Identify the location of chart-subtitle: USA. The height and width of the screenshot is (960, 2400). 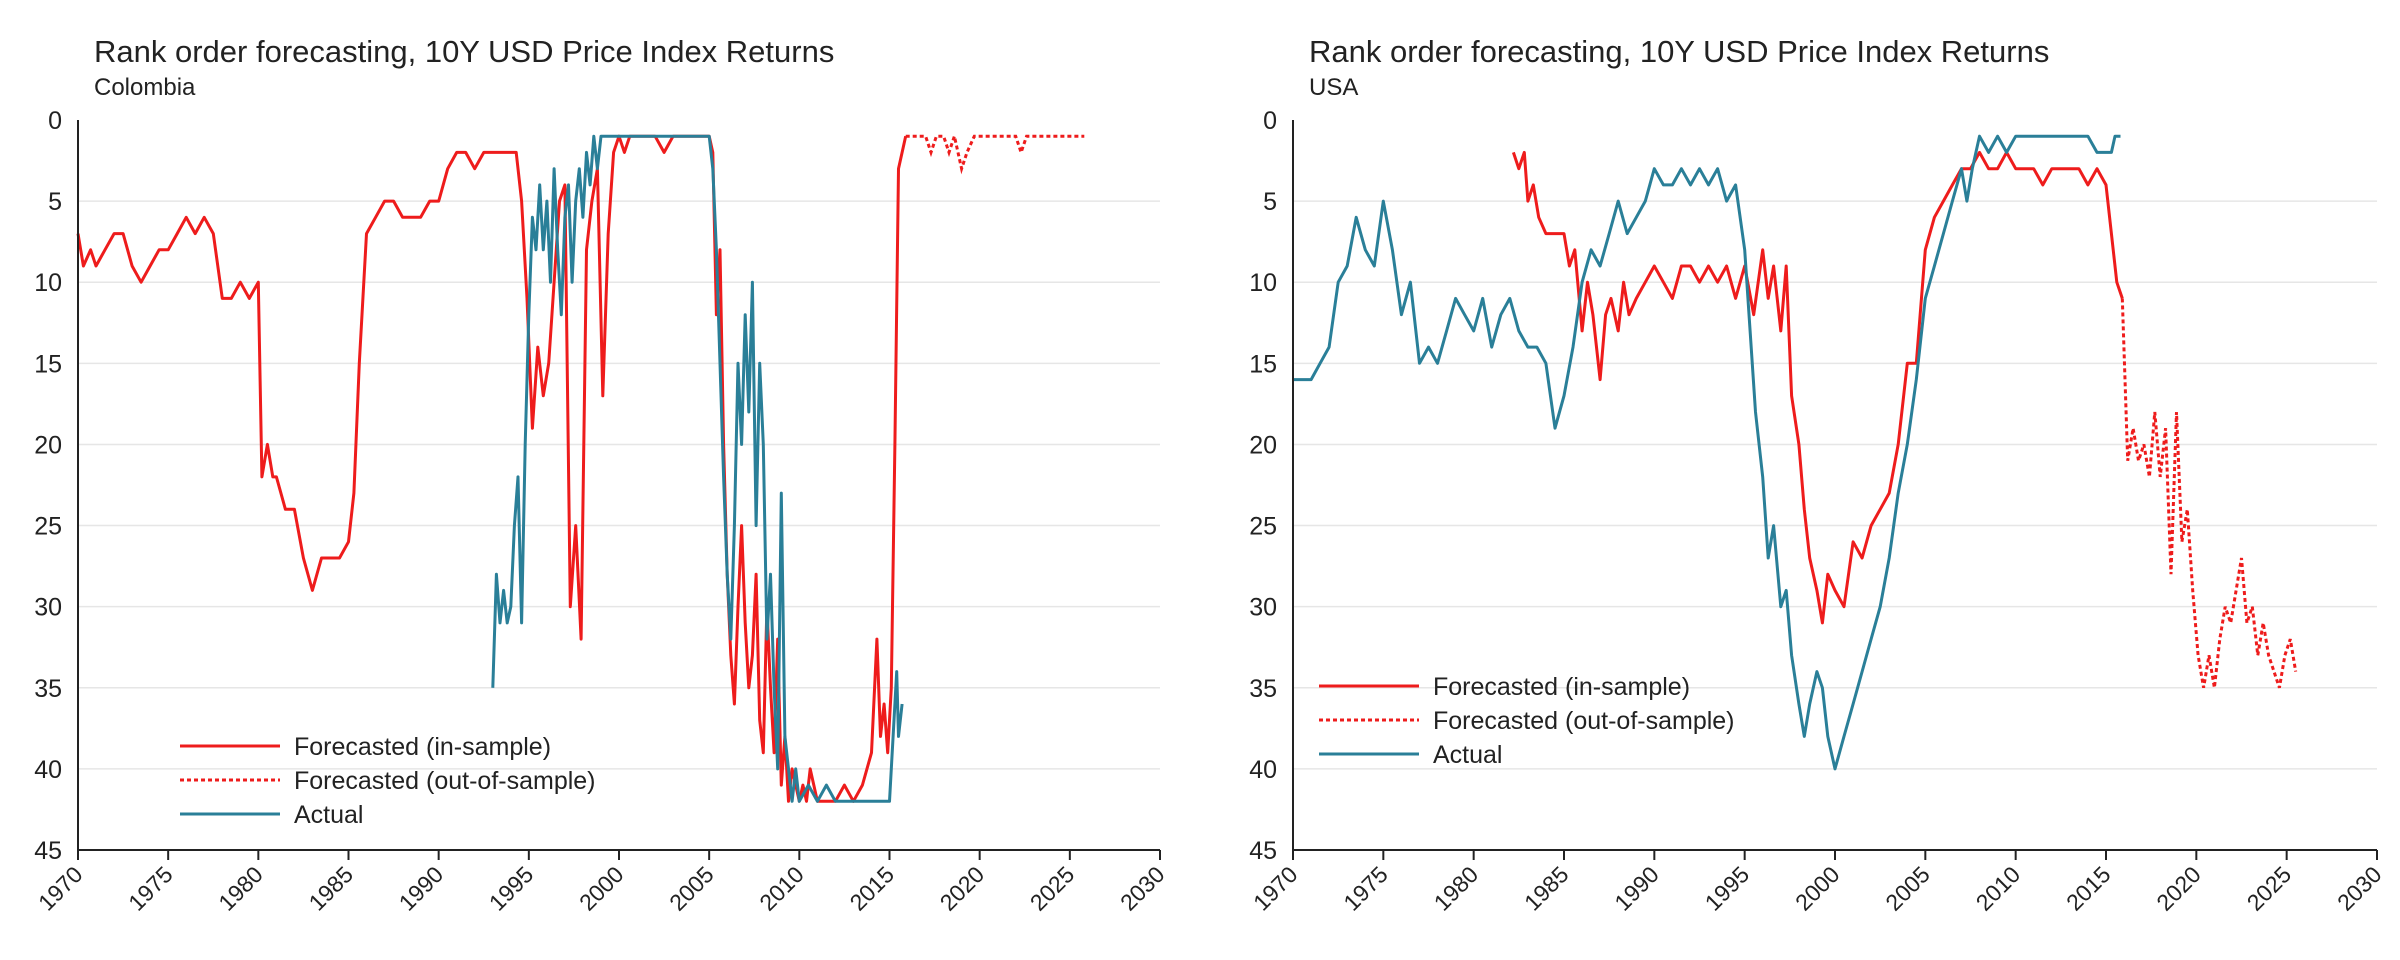
(1334, 87).